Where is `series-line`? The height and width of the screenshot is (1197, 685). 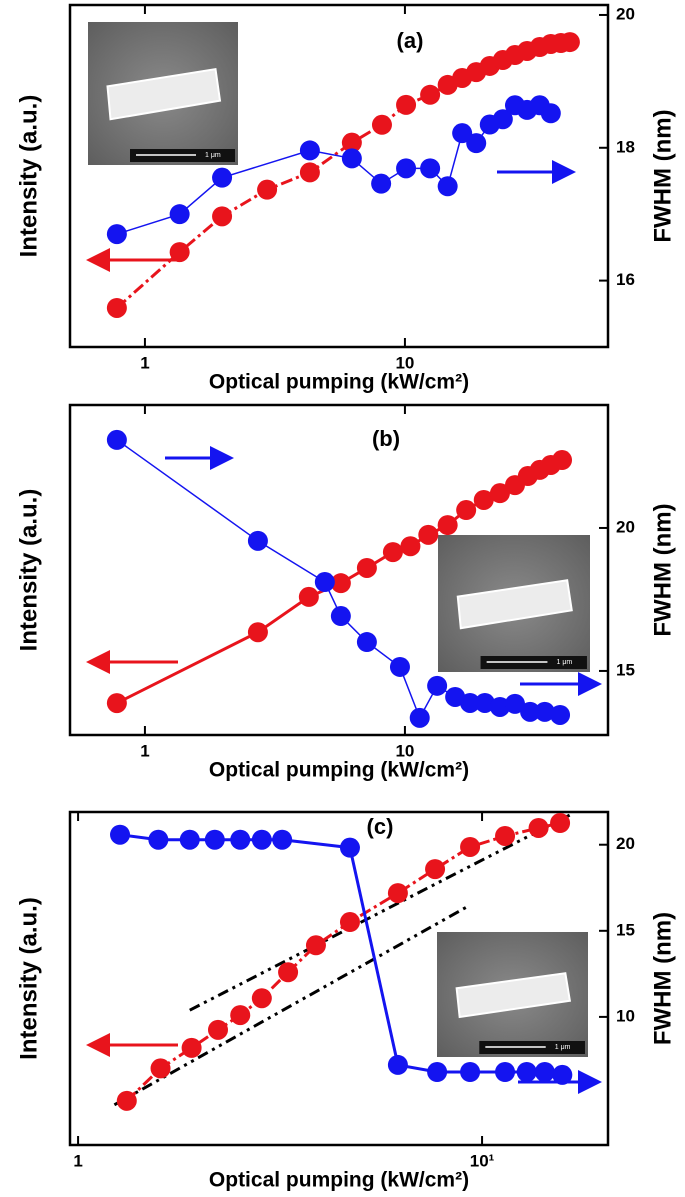 series-line is located at coordinates (343, 961).